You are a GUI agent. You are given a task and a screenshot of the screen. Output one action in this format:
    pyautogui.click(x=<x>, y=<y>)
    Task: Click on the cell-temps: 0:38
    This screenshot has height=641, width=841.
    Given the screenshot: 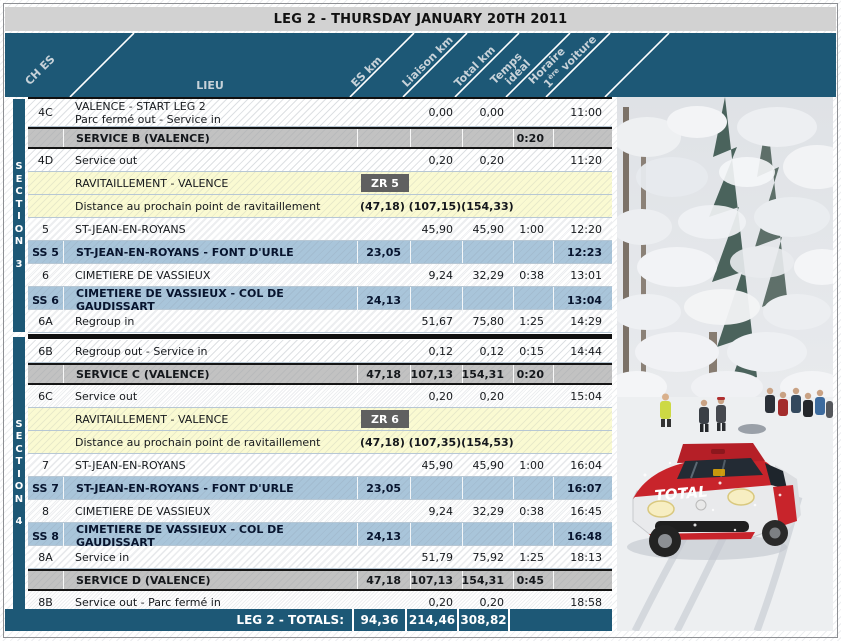 What is the action you would take?
    pyautogui.click(x=531, y=275)
    